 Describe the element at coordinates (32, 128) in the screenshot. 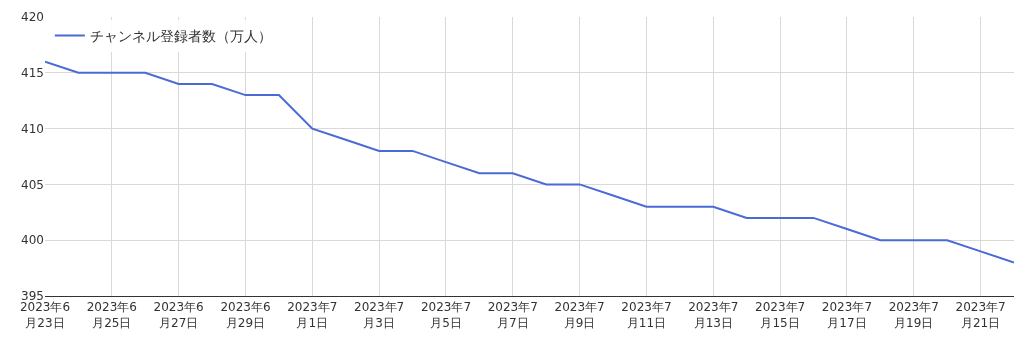

I see `y-tick-label: 410` at that location.